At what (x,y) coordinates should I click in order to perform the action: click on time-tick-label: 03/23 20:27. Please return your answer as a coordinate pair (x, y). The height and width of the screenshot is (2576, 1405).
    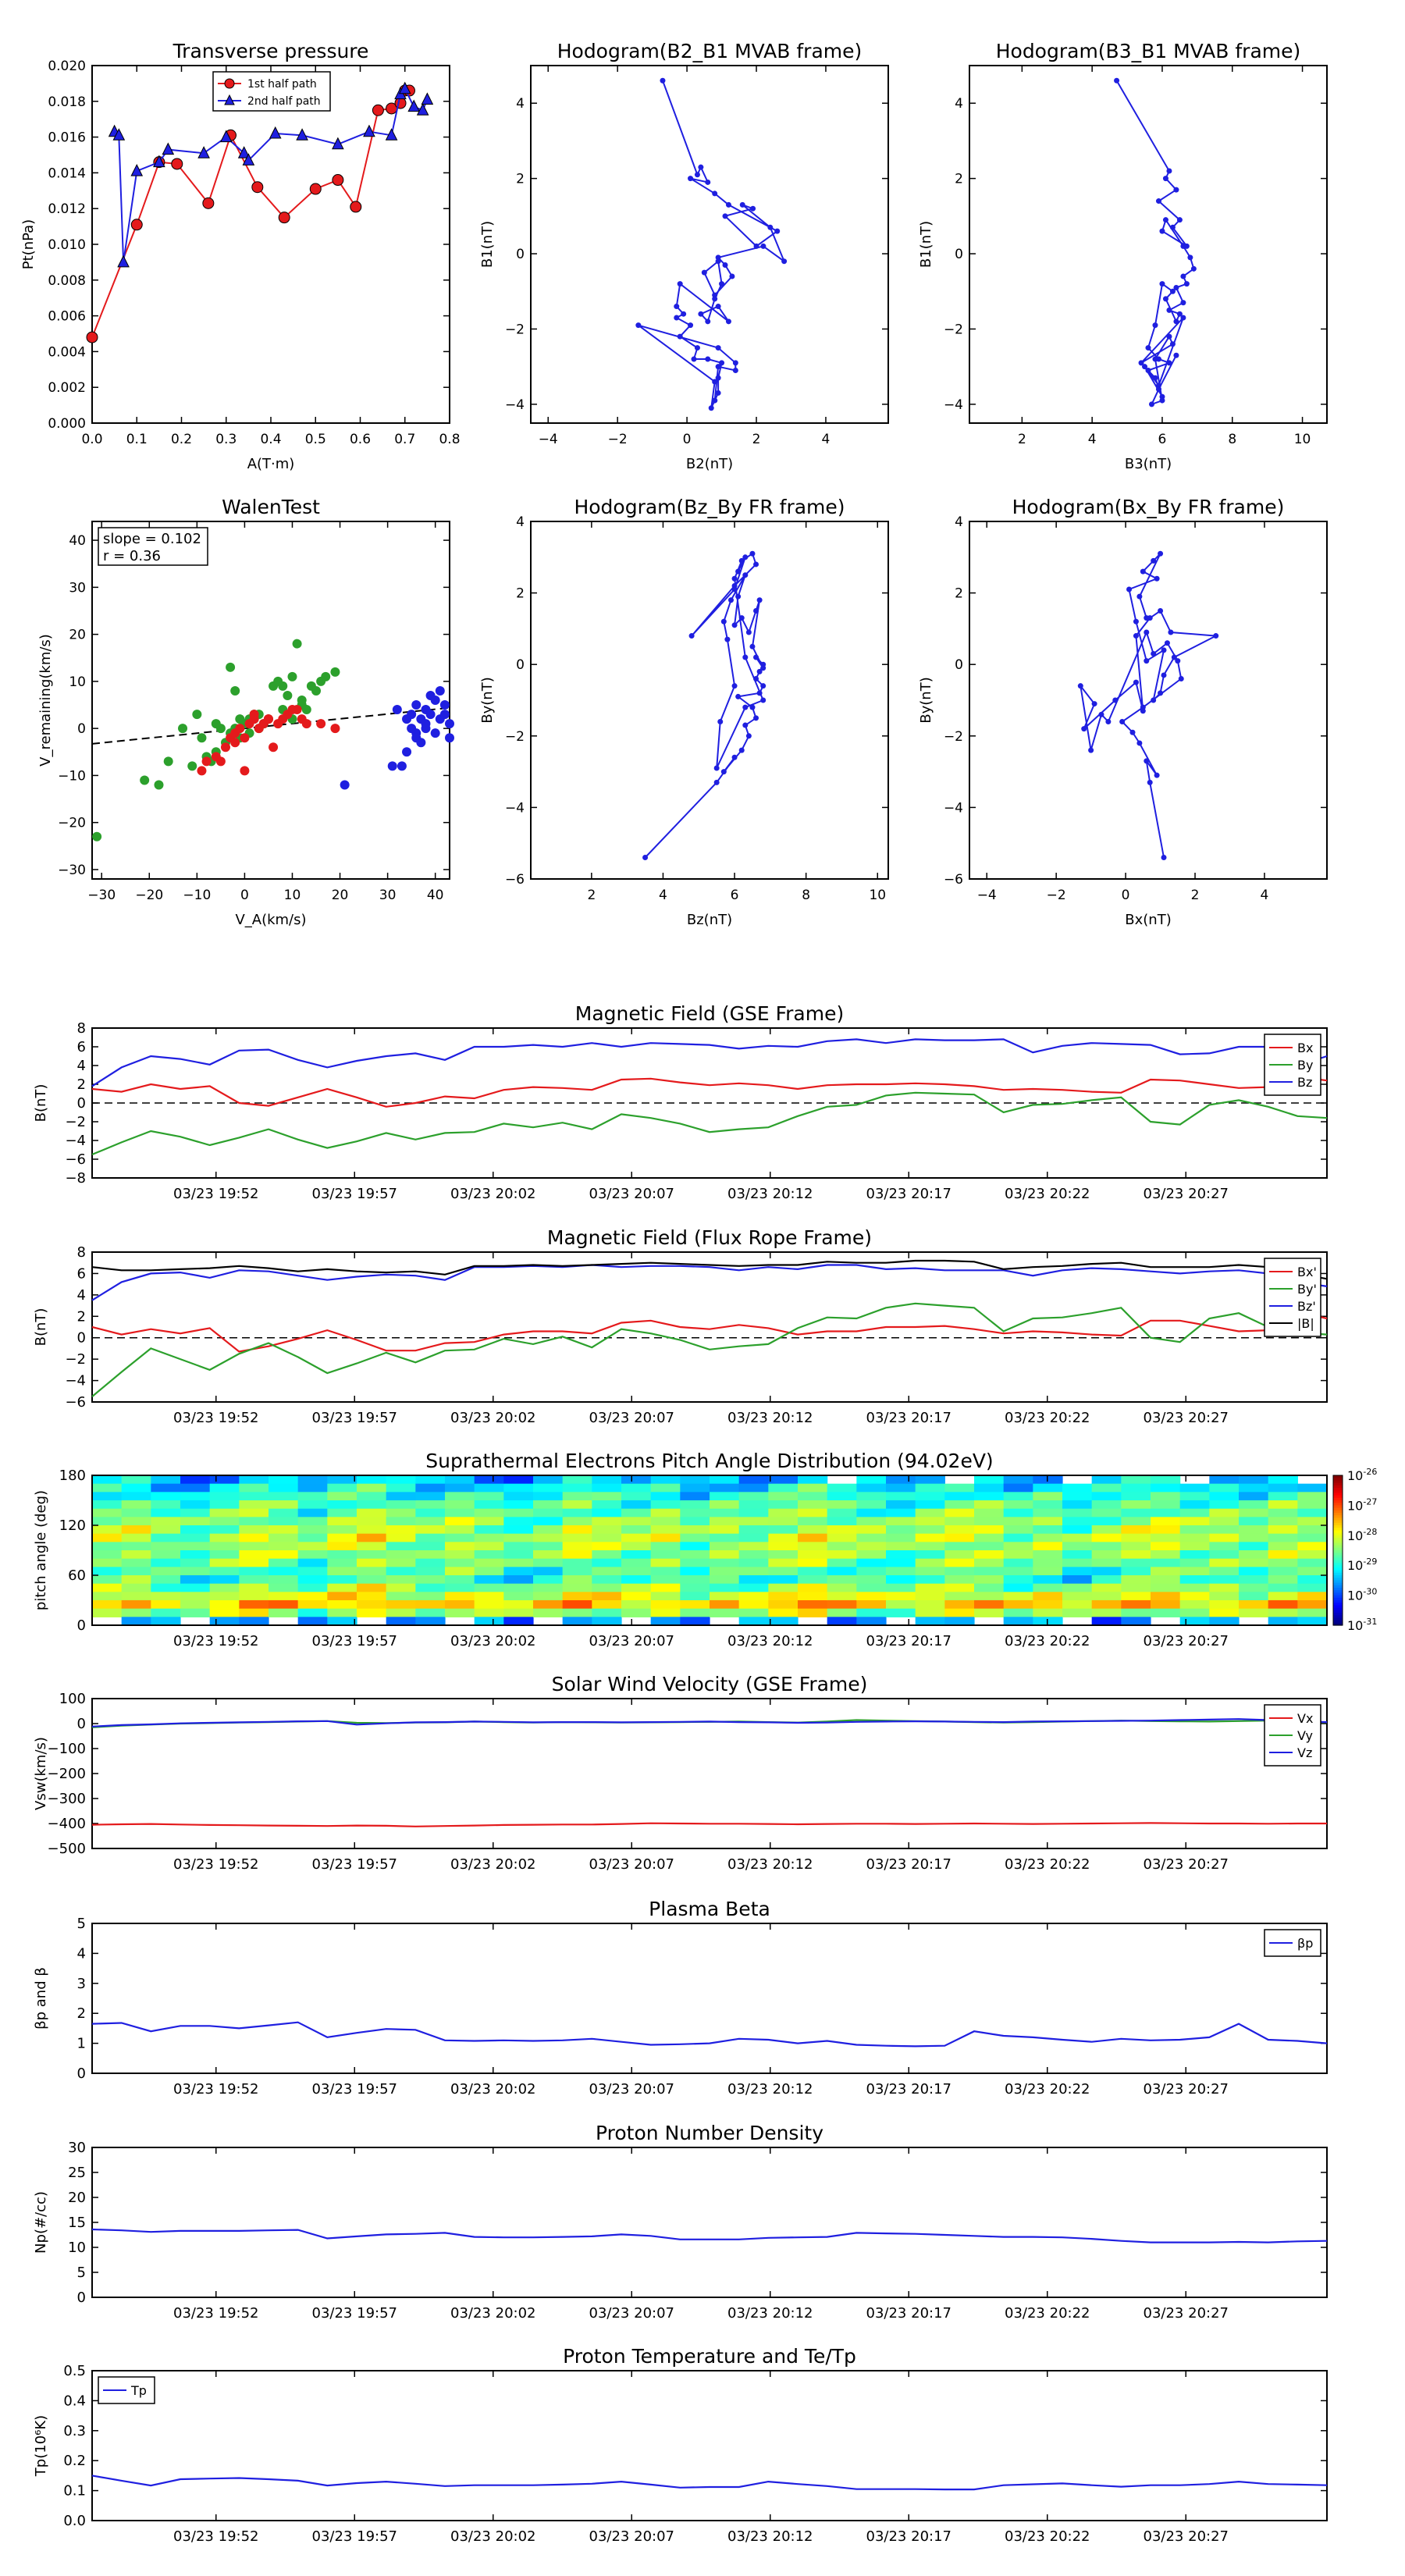
    Looking at the image, I should click on (1186, 2536).